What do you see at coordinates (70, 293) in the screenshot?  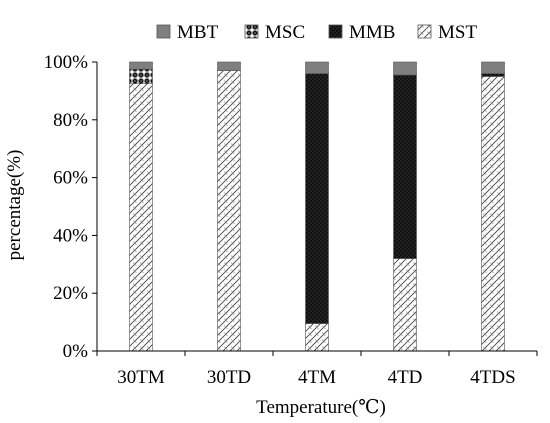 I see `y-tick-label: 20%` at bounding box center [70, 293].